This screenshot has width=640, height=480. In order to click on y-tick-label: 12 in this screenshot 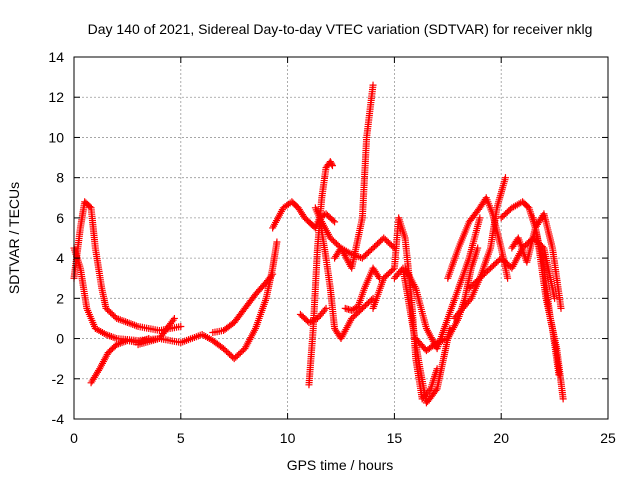, I will do `click(56, 97)`.